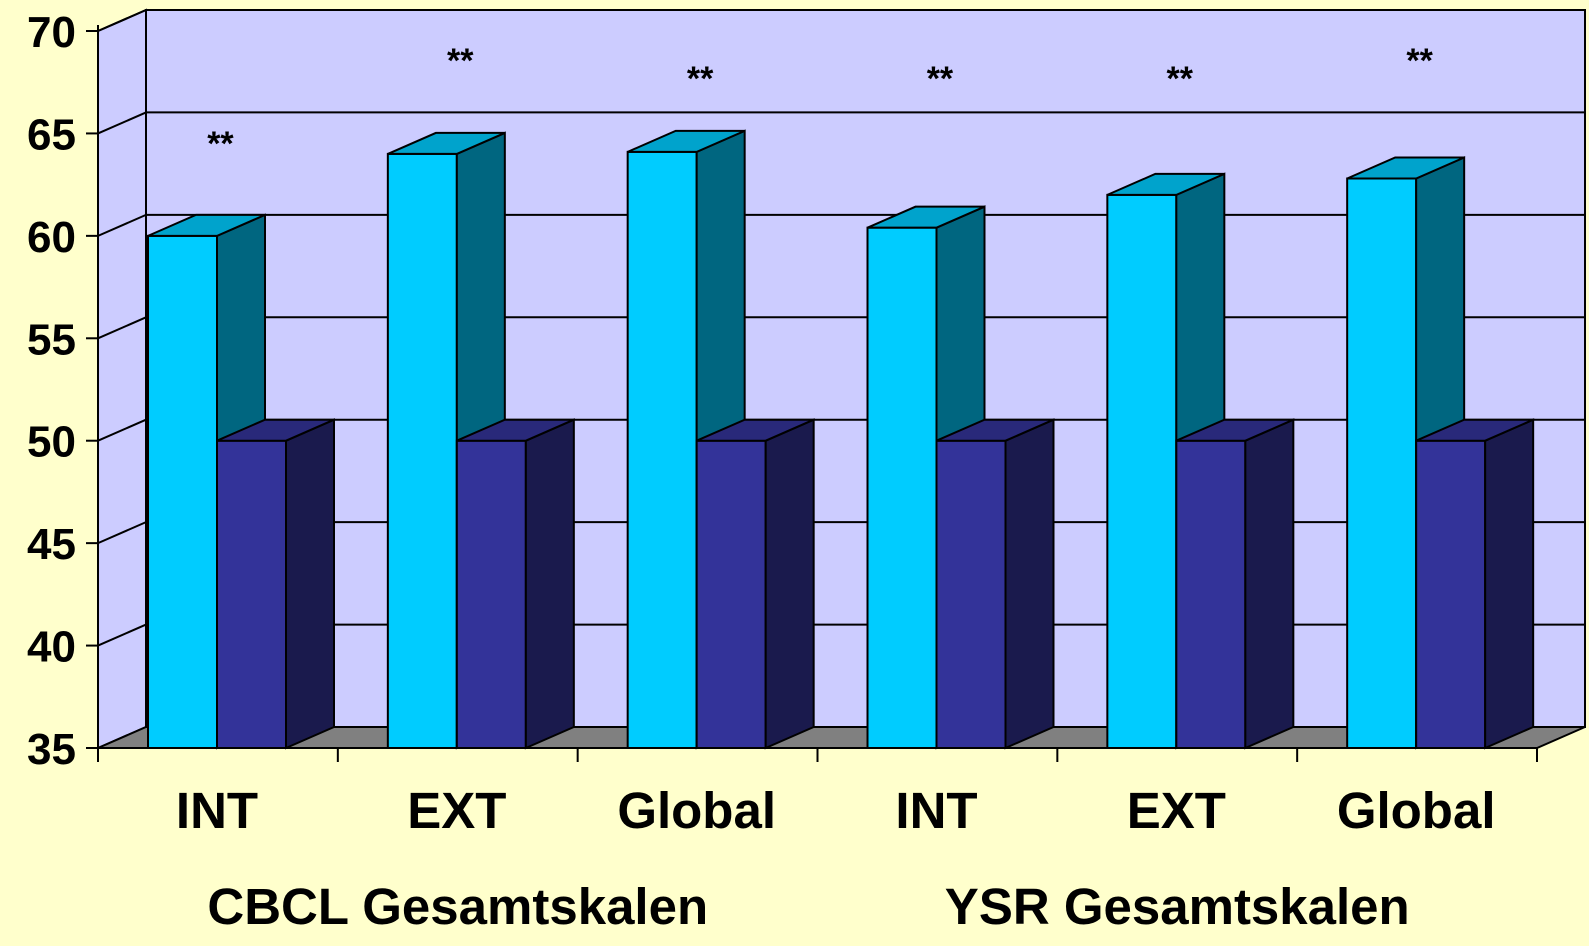  I want to click on side-wall, so click(122, 379).